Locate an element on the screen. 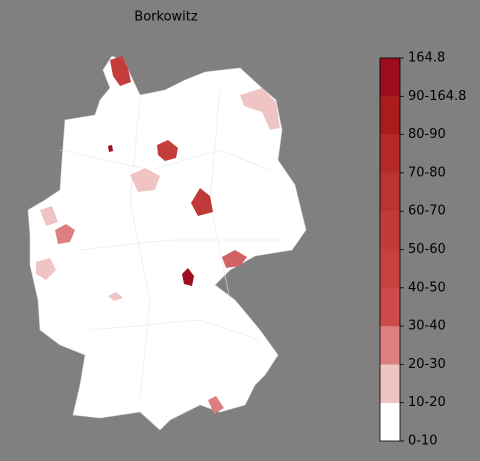  colorbar-label: 0-10 is located at coordinates (423, 441).